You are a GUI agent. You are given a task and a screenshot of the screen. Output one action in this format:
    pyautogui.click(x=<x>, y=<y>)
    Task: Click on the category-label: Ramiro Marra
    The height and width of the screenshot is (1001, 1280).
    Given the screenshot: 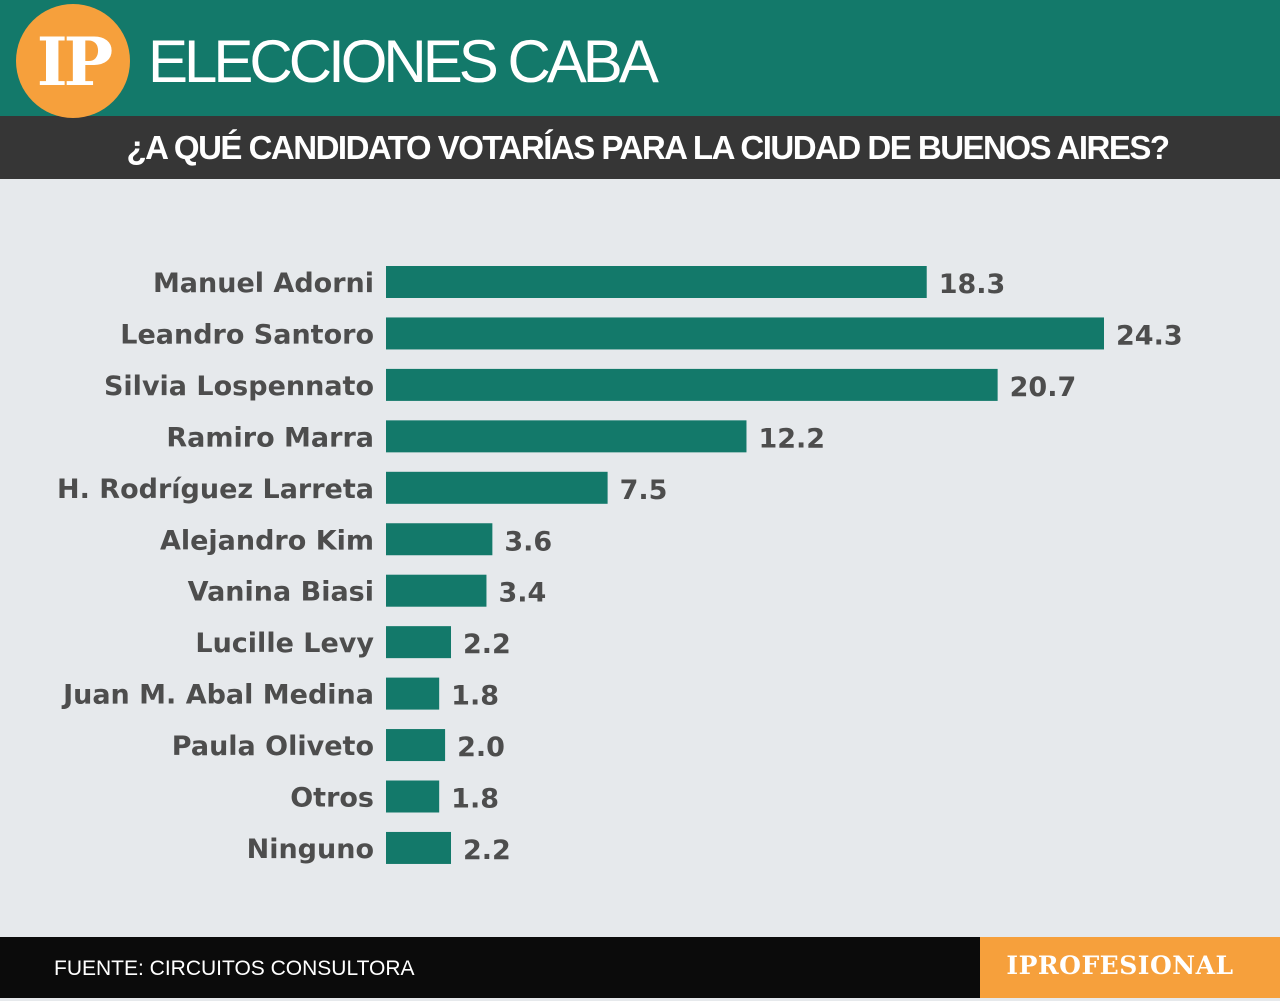 What is the action you would take?
    pyautogui.click(x=270, y=437)
    